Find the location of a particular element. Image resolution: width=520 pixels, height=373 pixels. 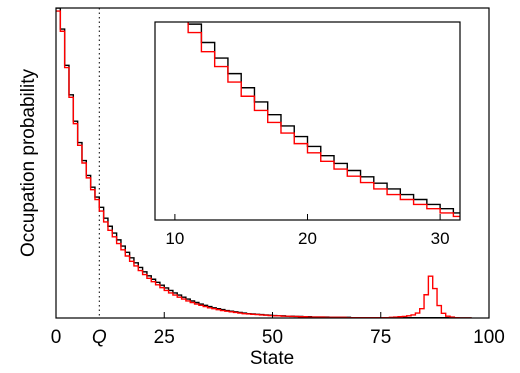

inset-x-tick-label-30: 30 is located at coordinates (440, 238).